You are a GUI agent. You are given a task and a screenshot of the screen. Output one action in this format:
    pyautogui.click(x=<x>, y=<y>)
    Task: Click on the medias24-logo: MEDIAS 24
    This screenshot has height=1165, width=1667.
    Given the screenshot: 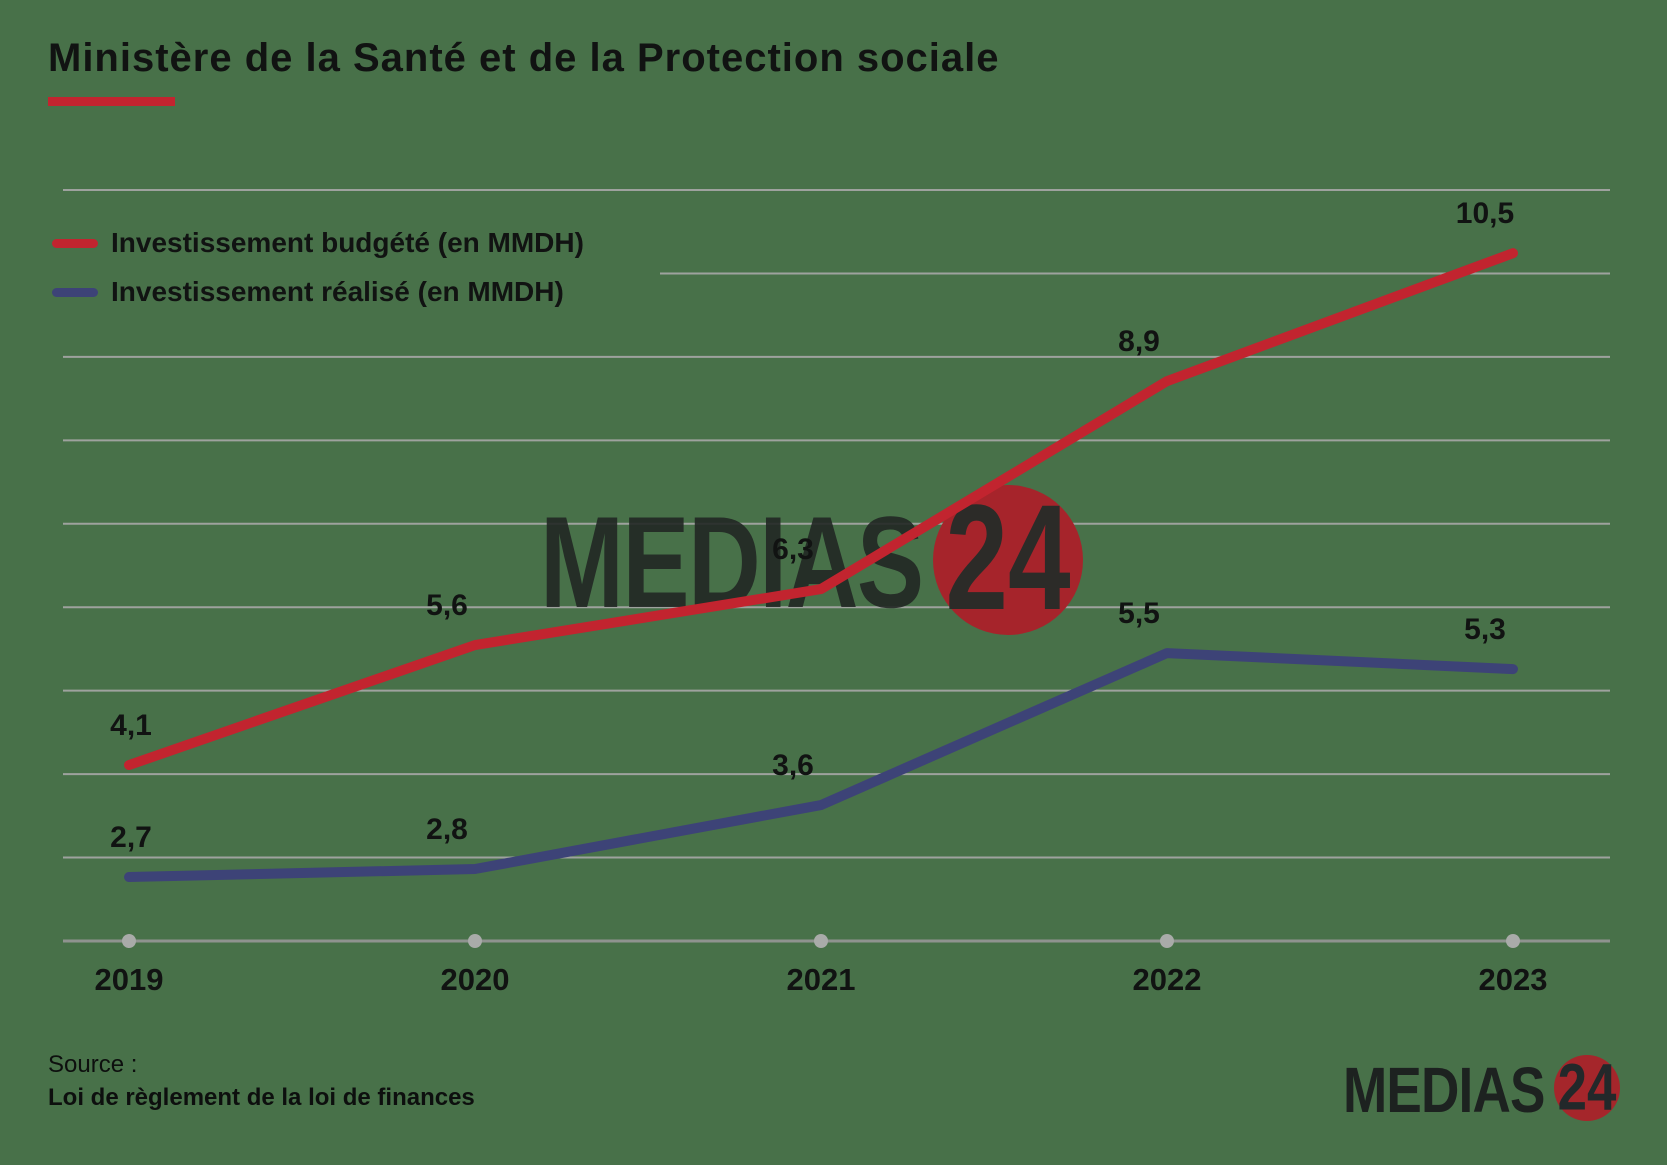 What is the action you would take?
    pyautogui.click(x=1493, y=1093)
    